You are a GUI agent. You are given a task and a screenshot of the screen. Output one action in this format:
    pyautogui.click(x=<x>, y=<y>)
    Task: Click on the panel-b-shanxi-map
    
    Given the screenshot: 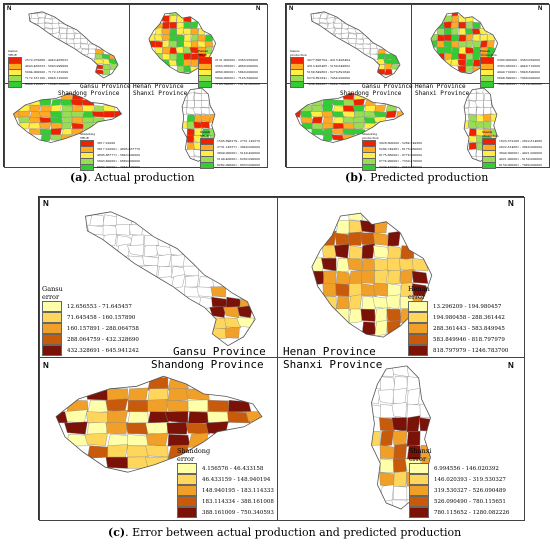 What is the action you would take?
    pyautogui.click(x=480, y=125)
    